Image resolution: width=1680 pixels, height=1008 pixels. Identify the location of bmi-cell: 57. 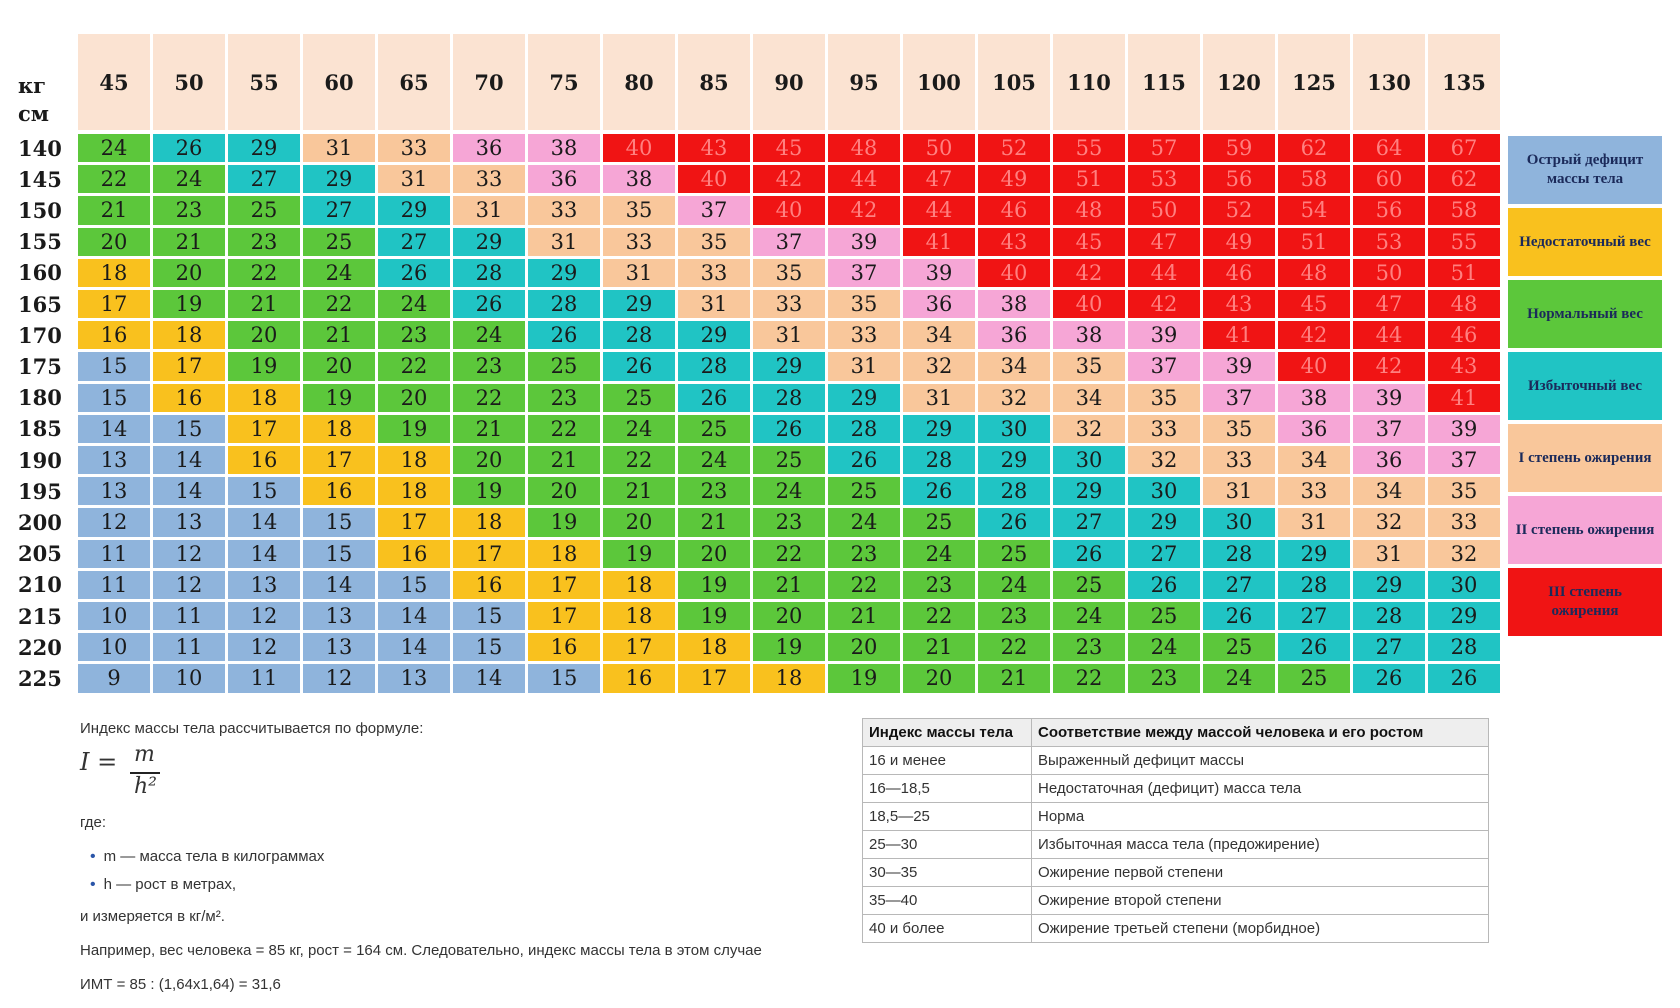
(1164, 148).